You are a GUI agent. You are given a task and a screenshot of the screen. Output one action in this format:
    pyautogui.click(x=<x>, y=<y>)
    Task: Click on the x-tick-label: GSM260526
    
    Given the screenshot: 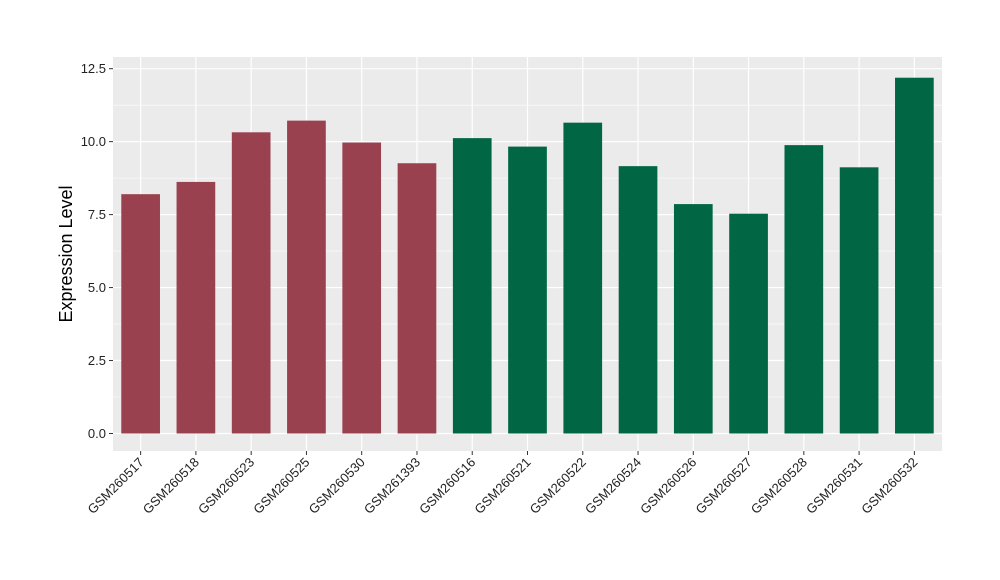 What is the action you would take?
    pyautogui.click(x=668, y=486)
    